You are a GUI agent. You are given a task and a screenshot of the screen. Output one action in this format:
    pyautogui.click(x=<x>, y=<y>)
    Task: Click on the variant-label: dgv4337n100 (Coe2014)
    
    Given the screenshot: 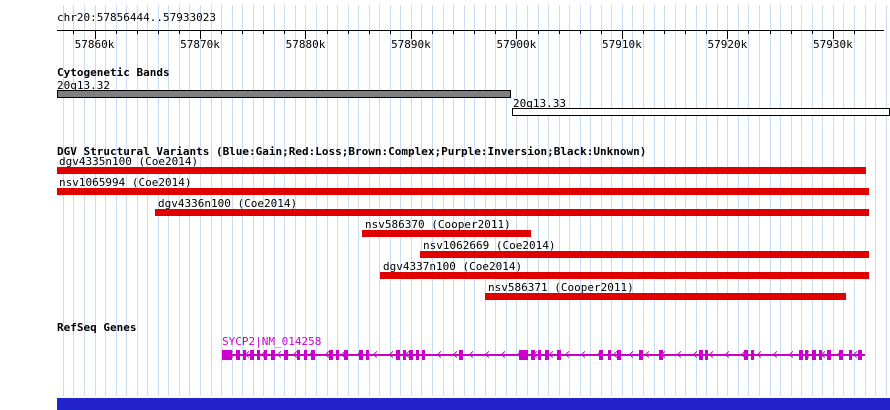 What is the action you would take?
    pyautogui.click(x=453, y=266)
    